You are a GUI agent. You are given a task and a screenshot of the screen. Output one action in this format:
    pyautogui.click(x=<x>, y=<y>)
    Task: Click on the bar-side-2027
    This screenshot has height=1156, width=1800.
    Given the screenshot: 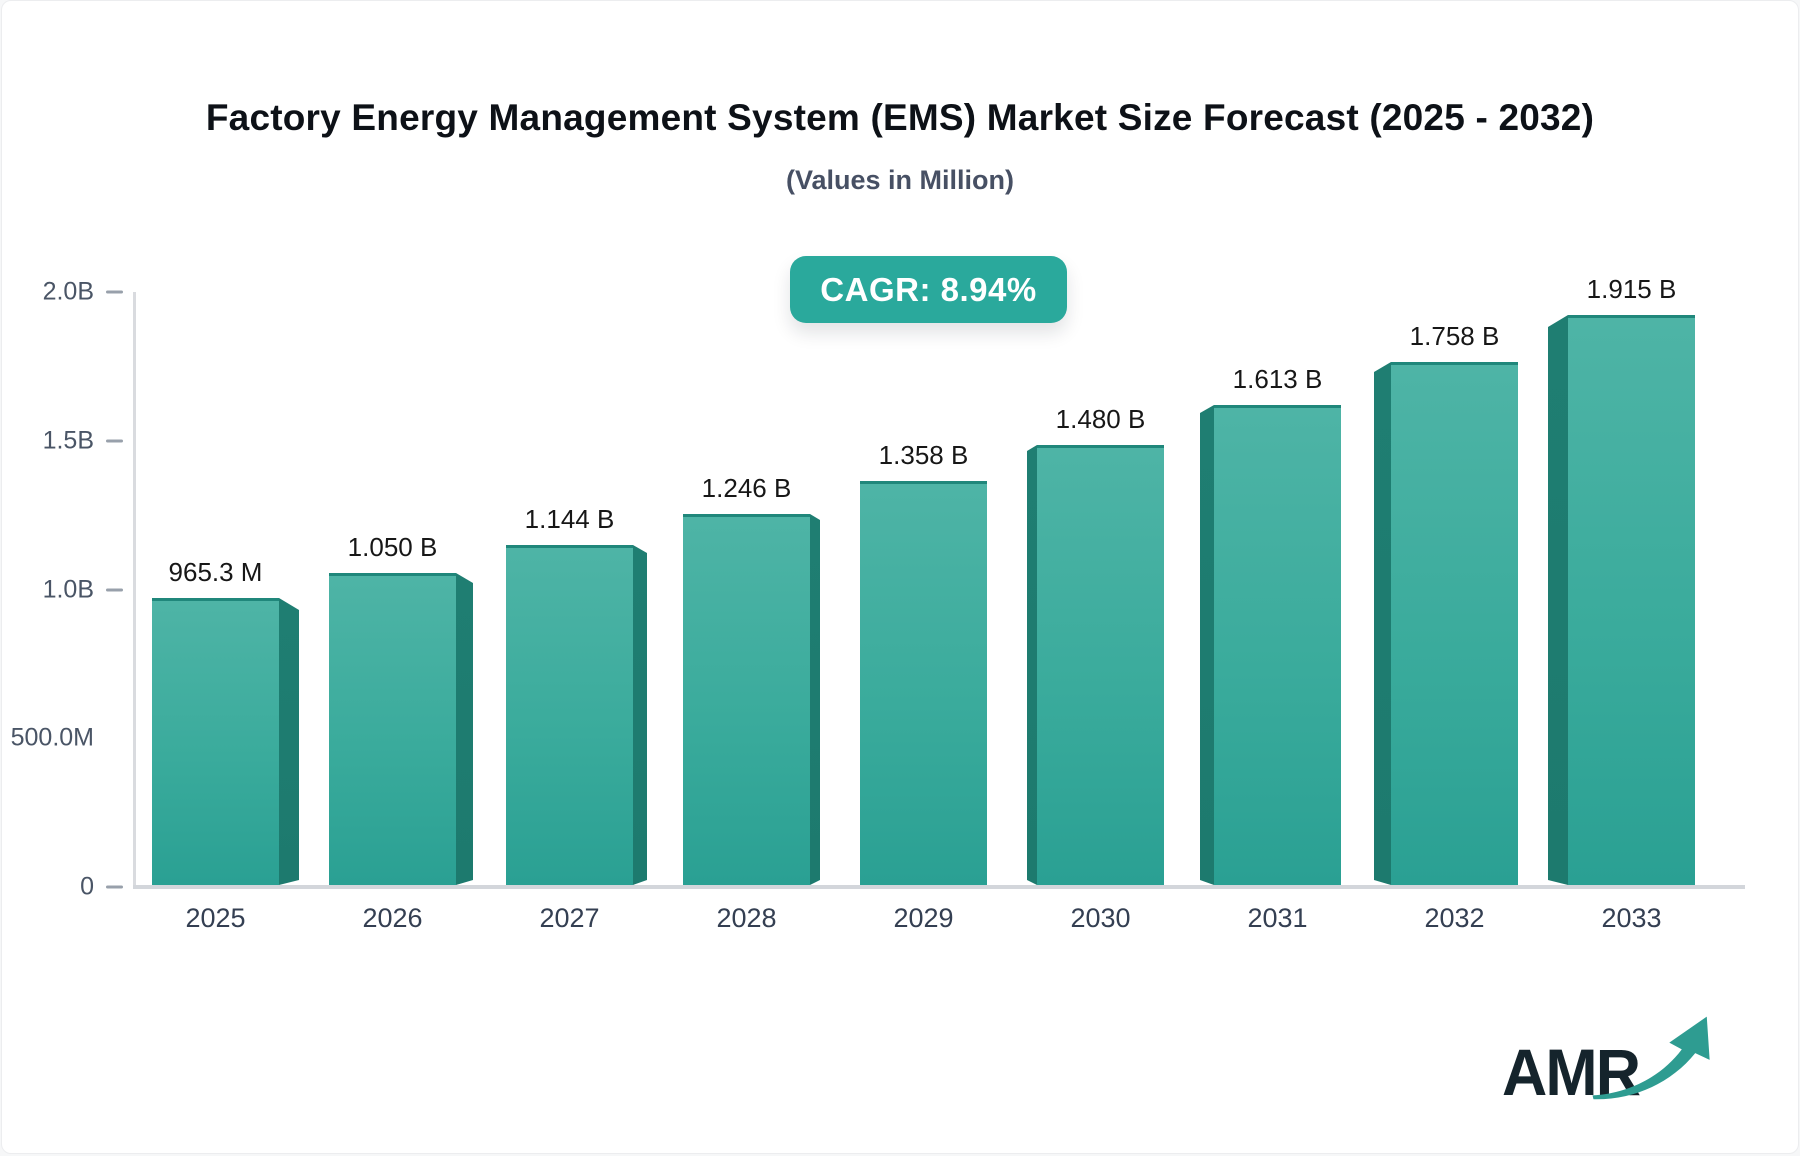 What is the action you would take?
    pyautogui.click(x=640, y=715)
    